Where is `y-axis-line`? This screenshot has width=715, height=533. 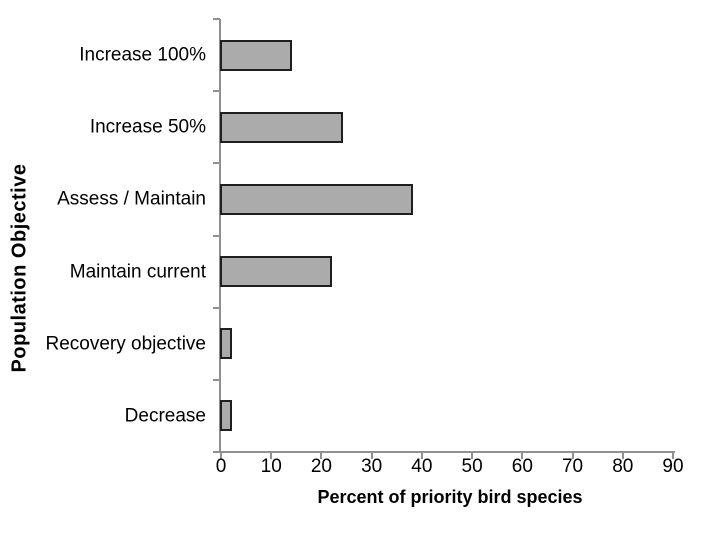 y-axis-line is located at coordinates (220, 236).